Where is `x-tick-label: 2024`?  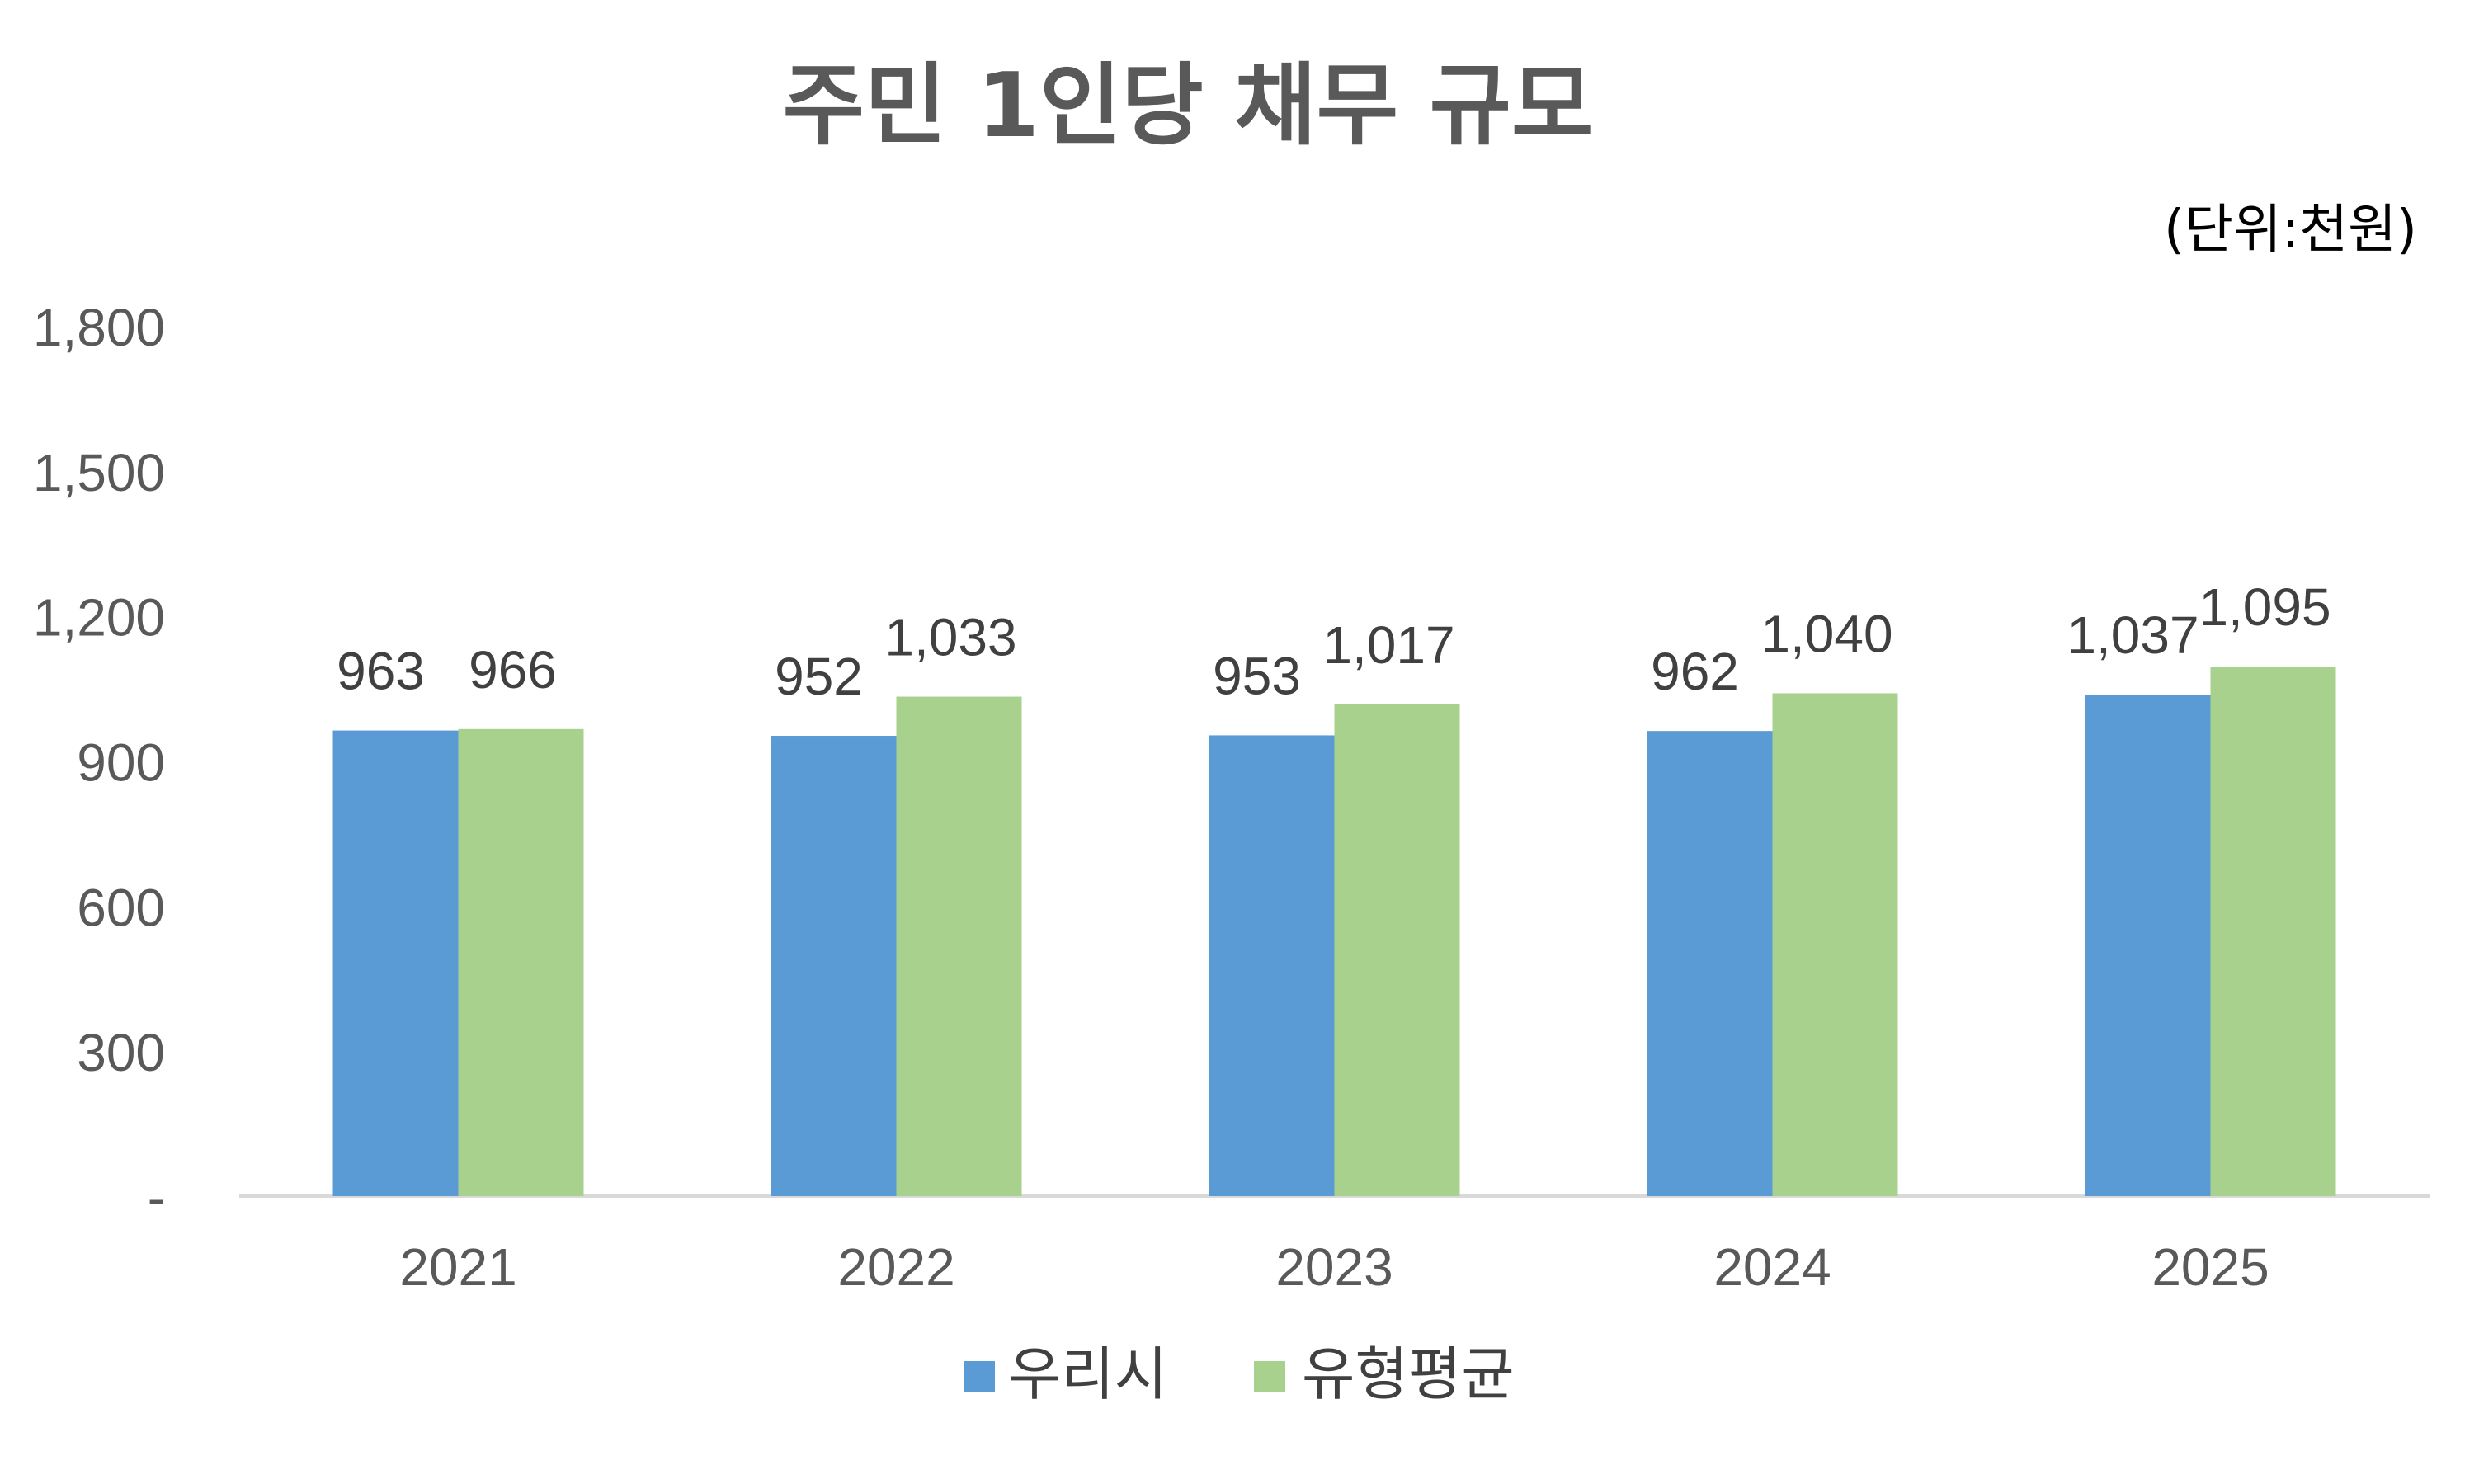 x-tick-label: 2024 is located at coordinates (1772, 1267).